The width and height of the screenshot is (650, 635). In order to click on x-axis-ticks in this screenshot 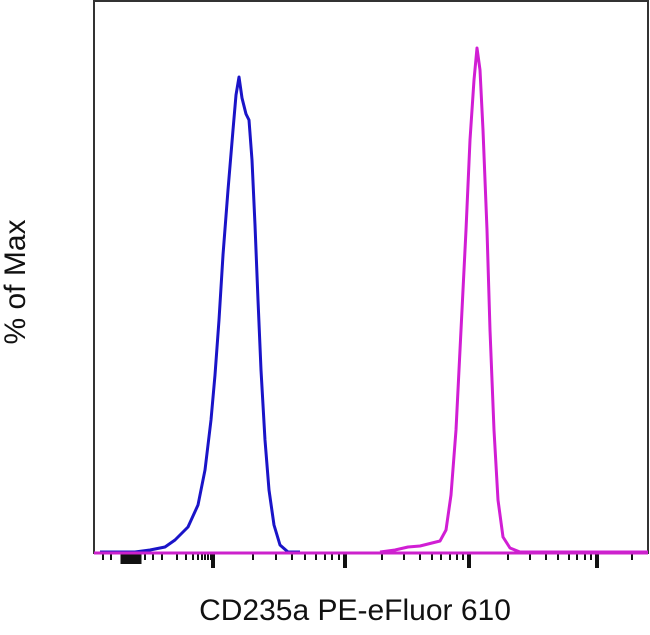, I will do `click(367, 561)`.